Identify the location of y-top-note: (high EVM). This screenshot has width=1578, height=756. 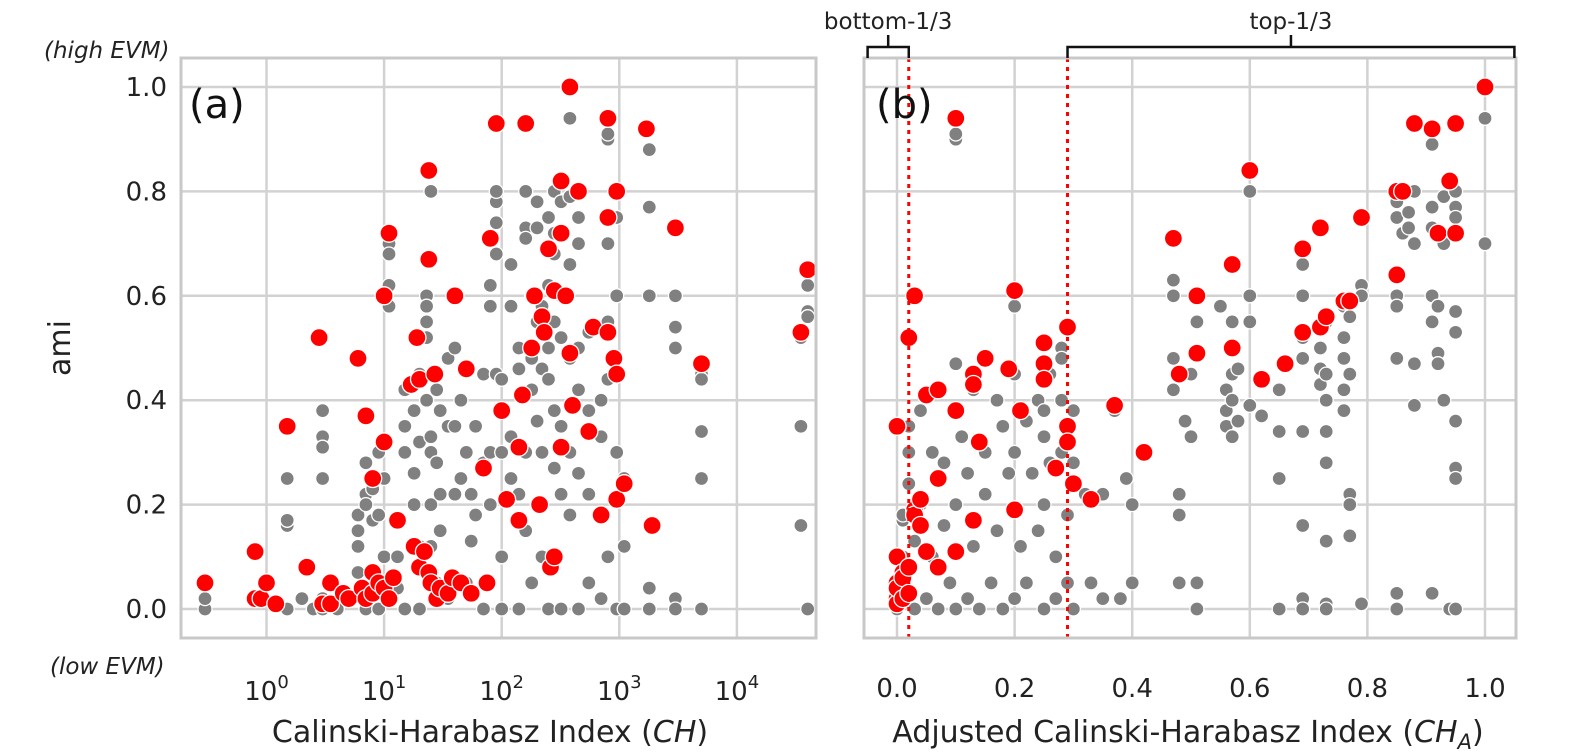
(107, 51).